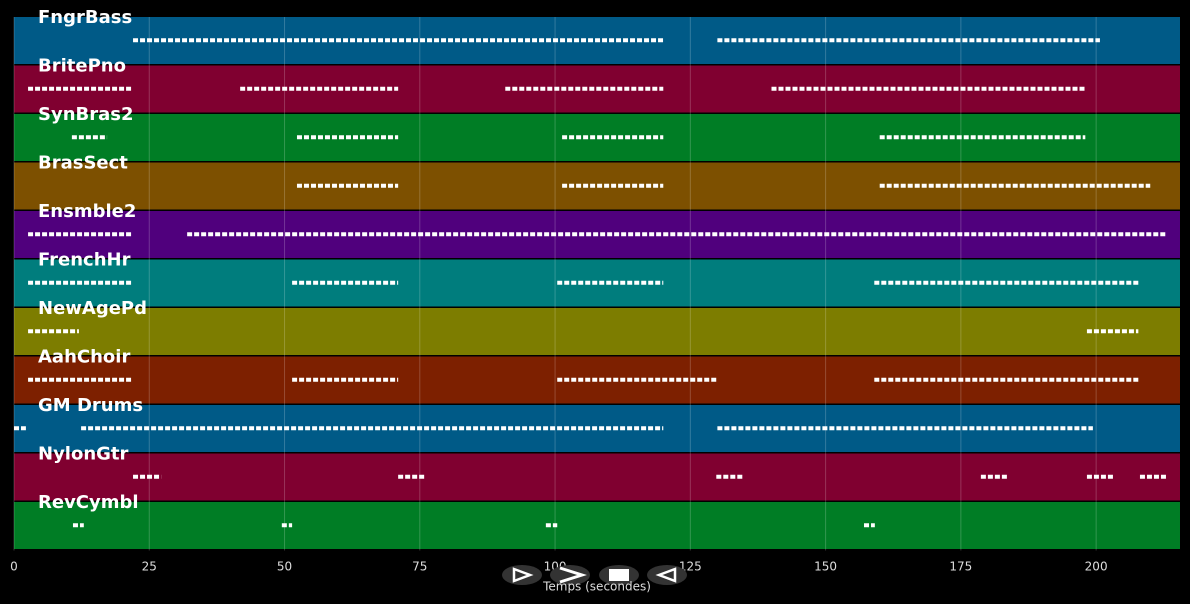  What do you see at coordinates (83, 163) in the screenshot?
I see `track-name: BrasSect` at bounding box center [83, 163].